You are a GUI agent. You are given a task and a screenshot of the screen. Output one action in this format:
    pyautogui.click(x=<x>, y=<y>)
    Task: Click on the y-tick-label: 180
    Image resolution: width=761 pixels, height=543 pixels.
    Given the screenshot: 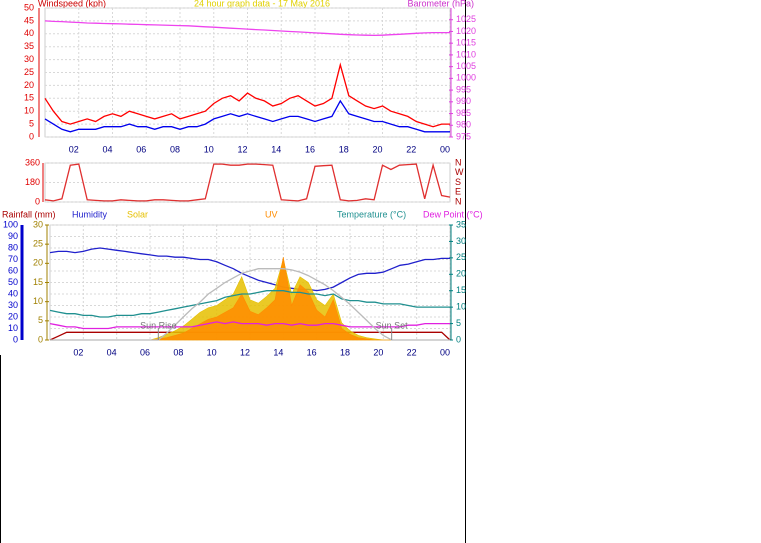 What is the action you would take?
    pyautogui.click(x=32, y=182)
    